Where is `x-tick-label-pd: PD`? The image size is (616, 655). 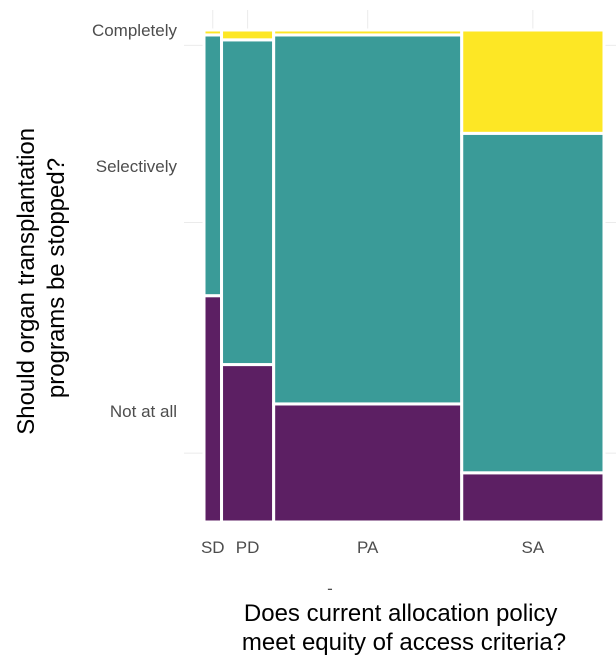 x-tick-label-pd: PD is located at coordinates (248, 547).